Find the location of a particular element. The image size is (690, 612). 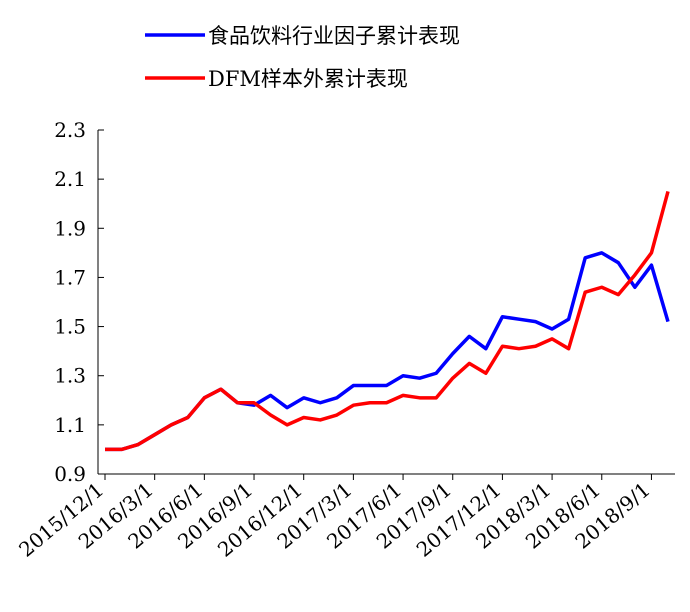

y-tick-label: 2.1 is located at coordinates (70, 179).